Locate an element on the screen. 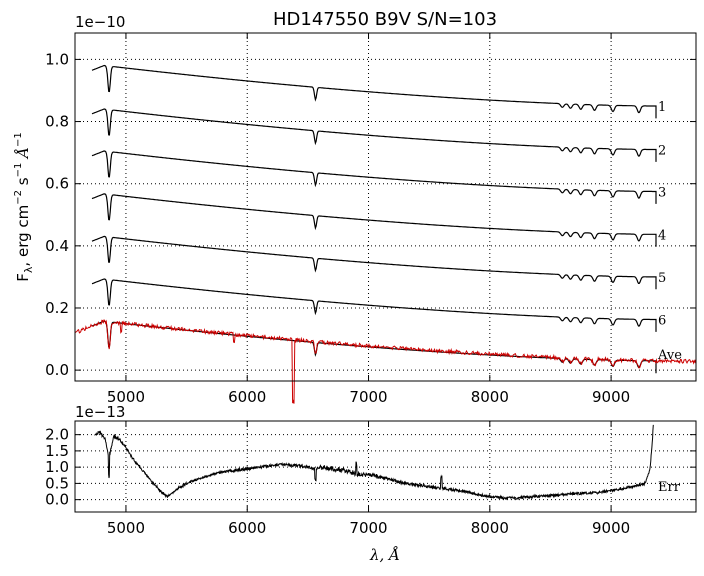 The height and width of the screenshot is (576, 704). err-ytick-label: 0.0 is located at coordinates (57, 500).